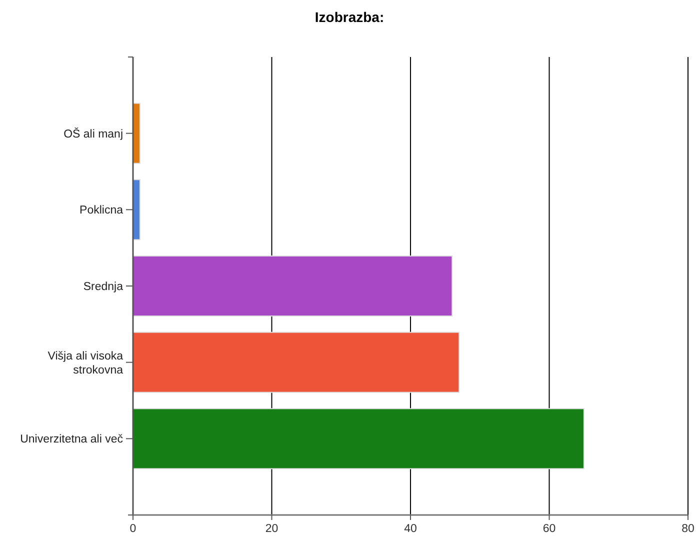 The height and width of the screenshot is (538, 699). What do you see at coordinates (86, 363) in the screenshot?
I see `y-tick-label: Višja ali visoka strokovna` at bounding box center [86, 363].